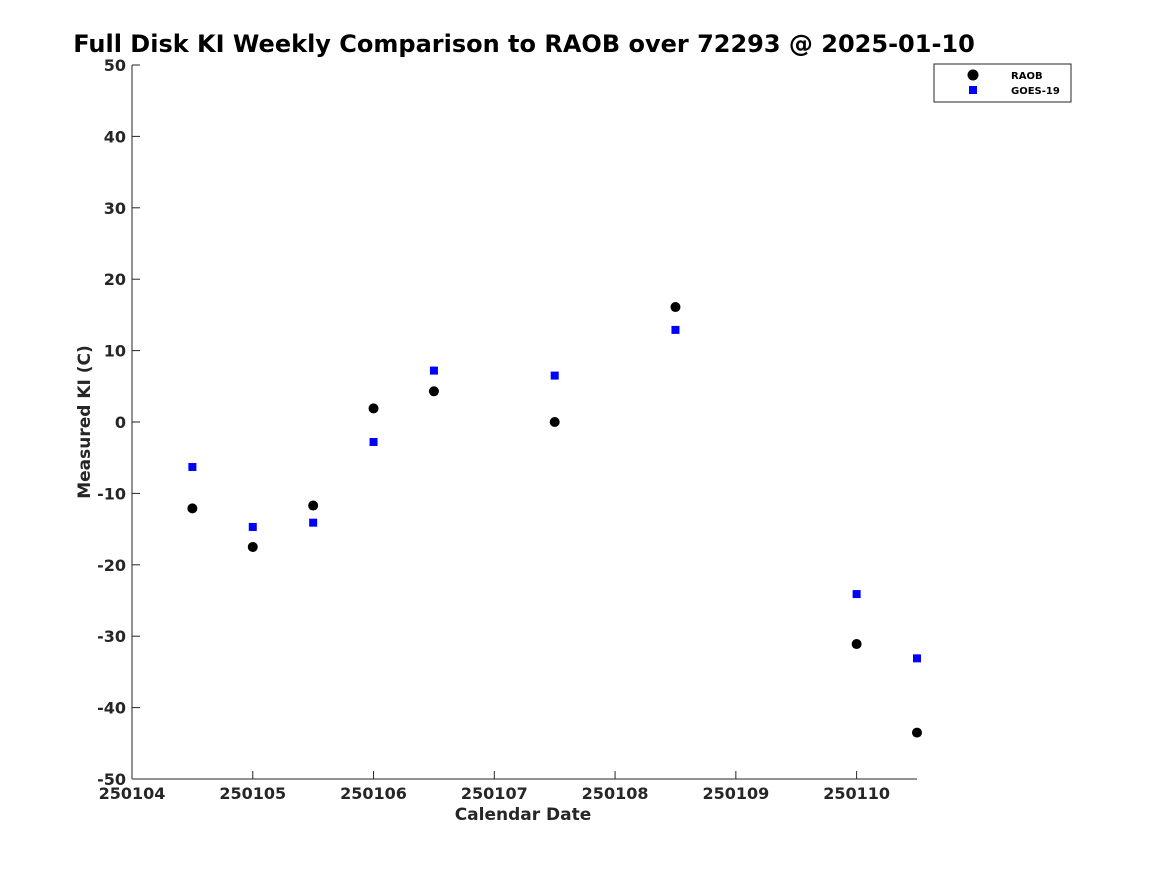  Describe the element at coordinates (111, 493) in the screenshot. I see `y-tick-label: -10` at that location.